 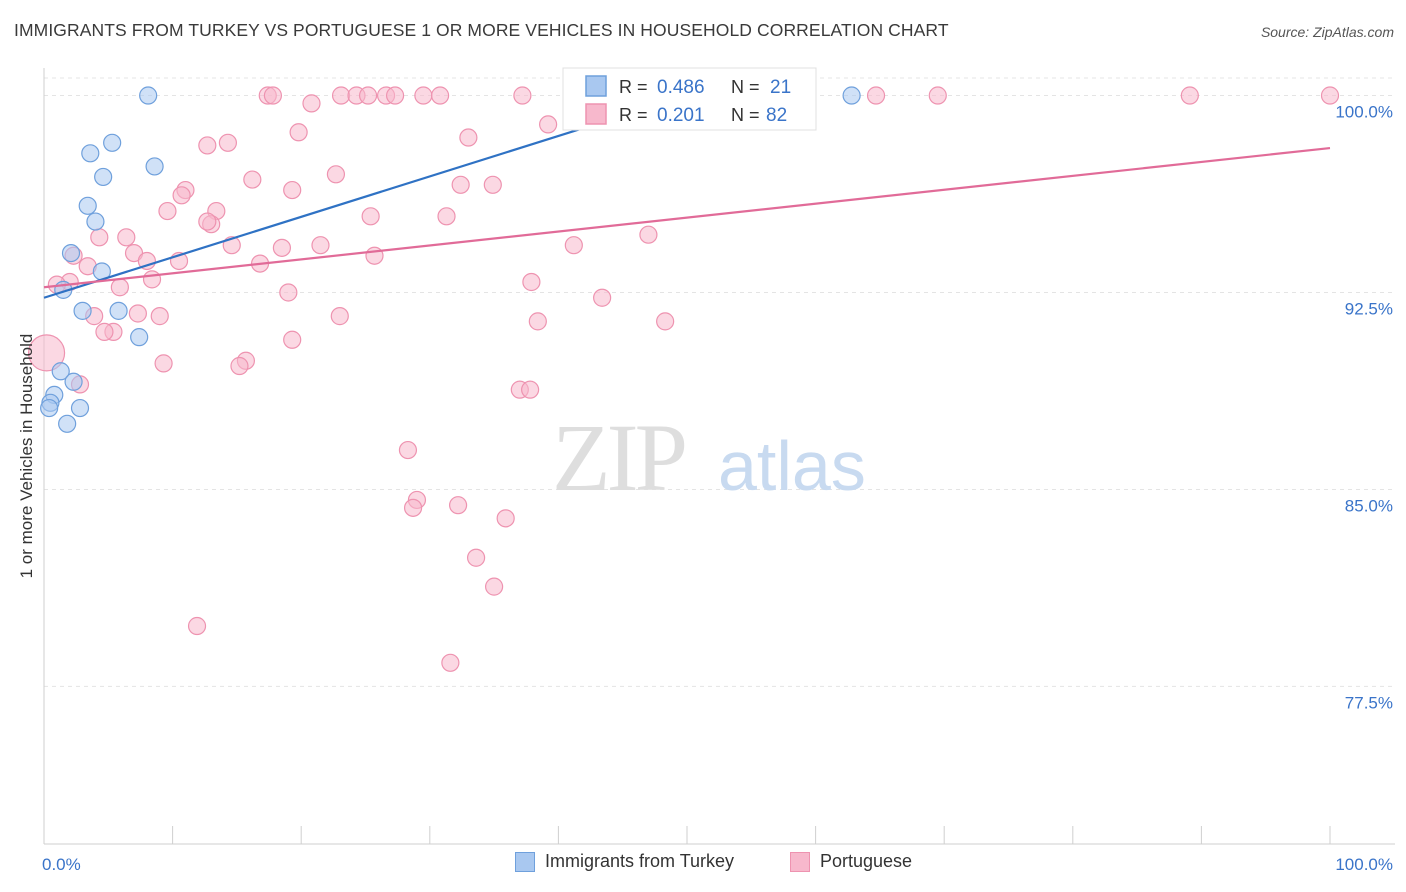 I want to click on x-tick-label-start: 0.0%, so click(x=61, y=864).